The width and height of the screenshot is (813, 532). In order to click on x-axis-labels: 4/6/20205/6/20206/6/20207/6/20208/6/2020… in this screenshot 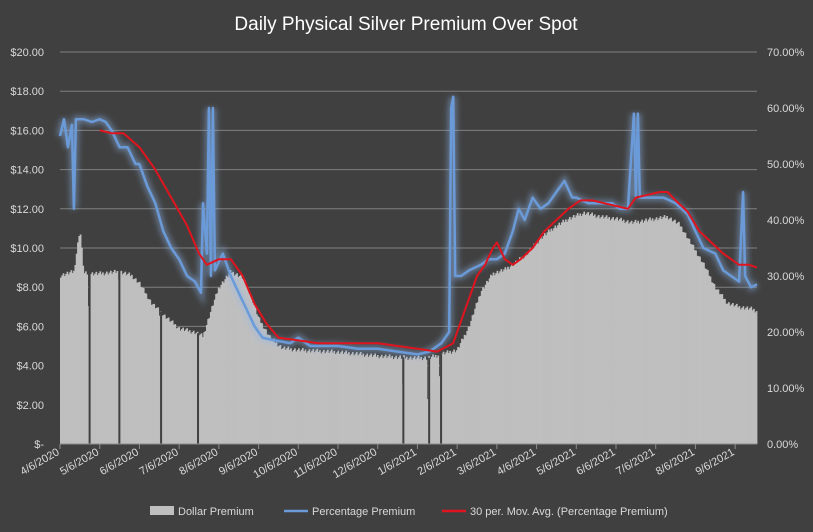, I will do `click(377, 462)`.